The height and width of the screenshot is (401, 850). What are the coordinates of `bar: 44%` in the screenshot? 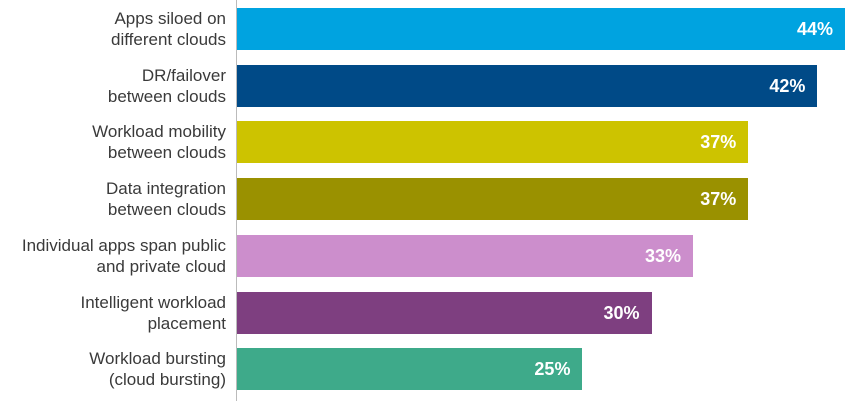 It's located at (541, 29).